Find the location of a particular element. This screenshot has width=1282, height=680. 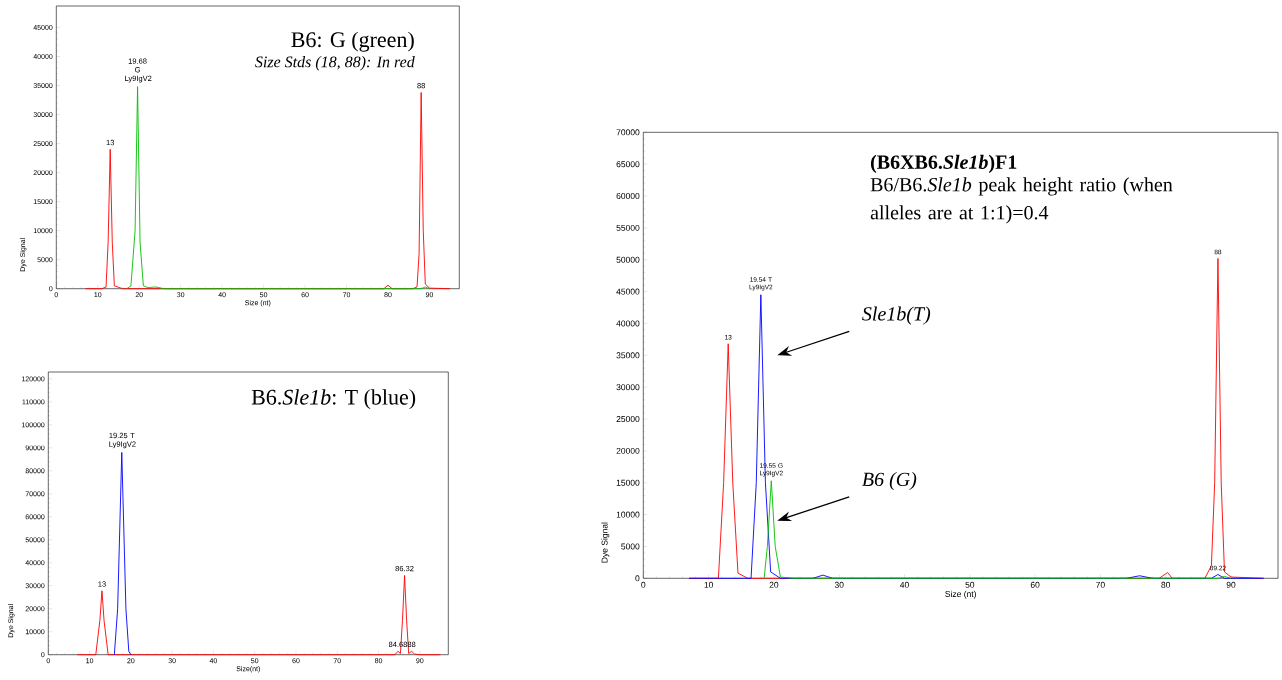

text: (B6XB6.Sle1b)F1 is located at coordinates (943, 163).